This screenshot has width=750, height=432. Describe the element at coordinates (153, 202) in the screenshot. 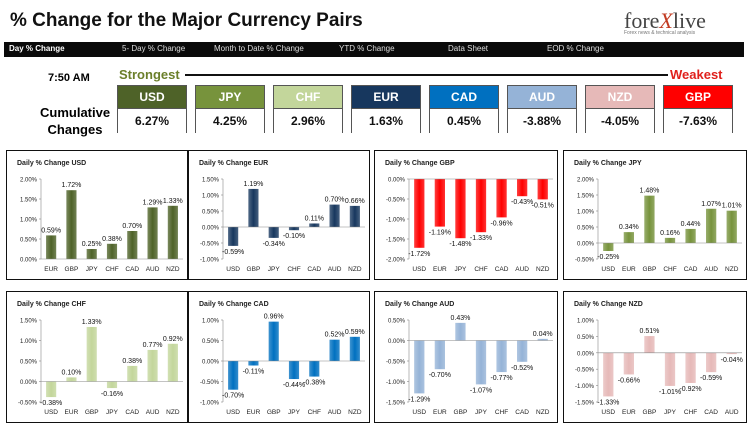

I see `data-label: 1.29%` at that location.